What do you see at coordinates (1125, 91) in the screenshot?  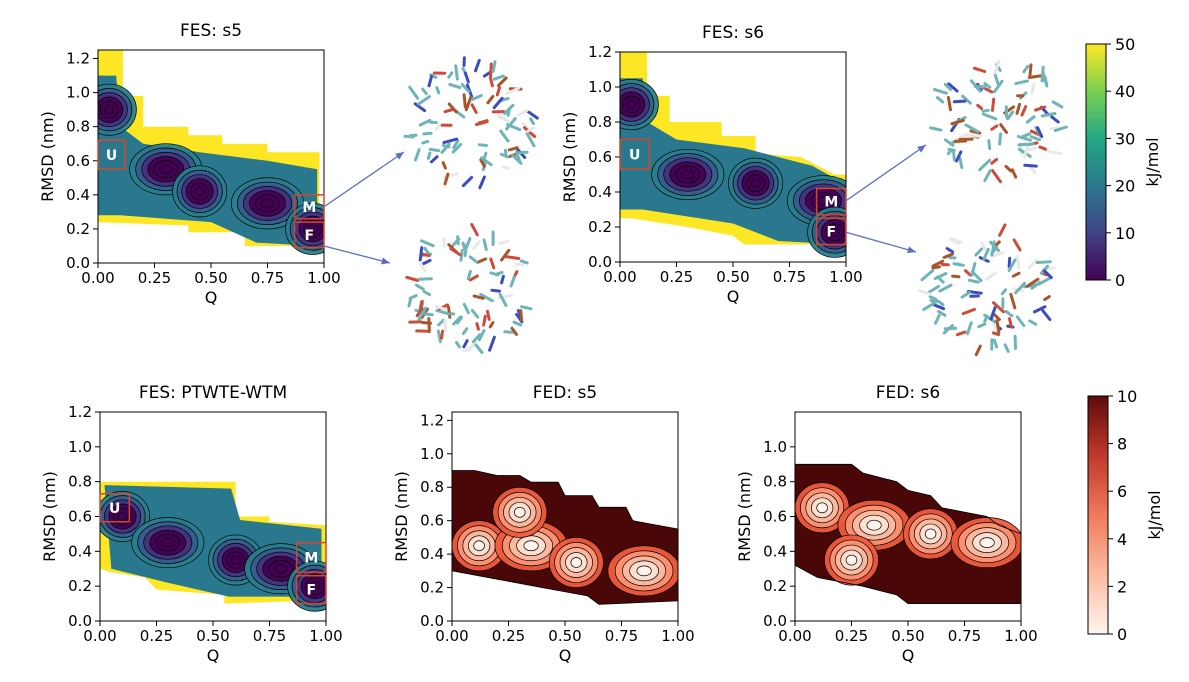 I see `colorbar-tick-label: 40` at bounding box center [1125, 91].